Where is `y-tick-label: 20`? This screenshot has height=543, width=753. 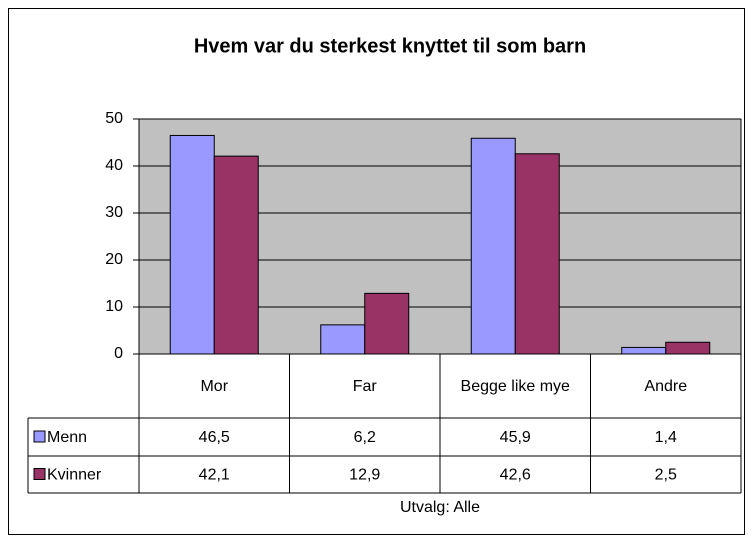
y-tick-label: 20 is located at coordinates (114, 259).